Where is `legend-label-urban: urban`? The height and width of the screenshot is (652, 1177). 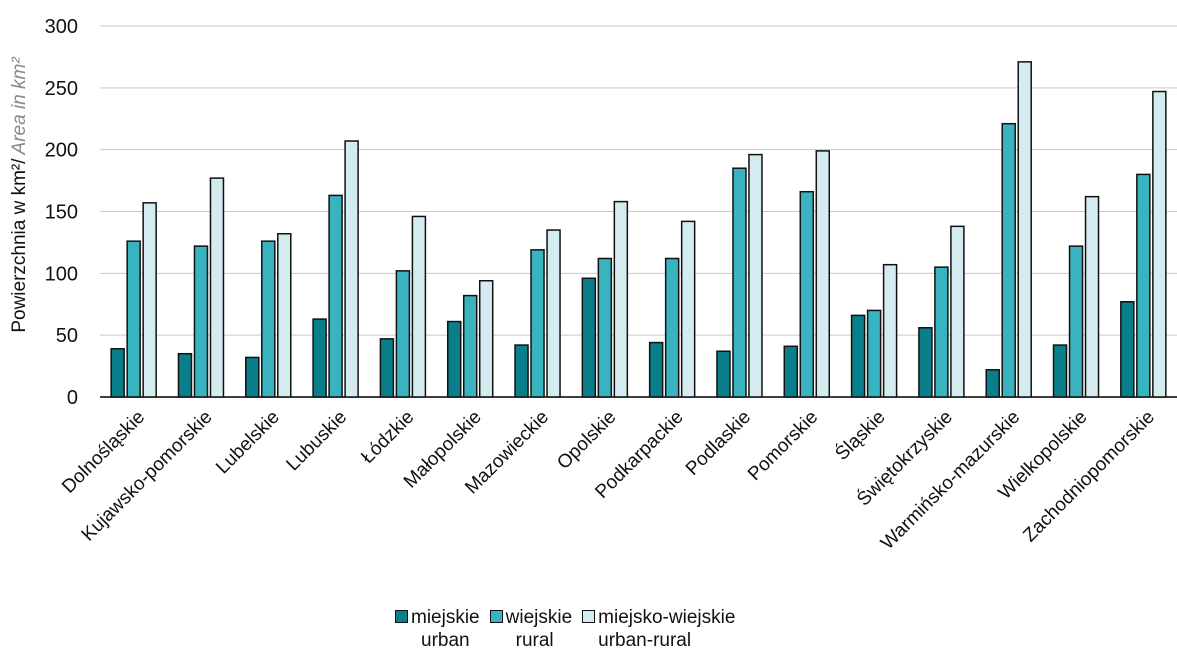
legend-label-urban: urban is located at coordinates (445, 640).